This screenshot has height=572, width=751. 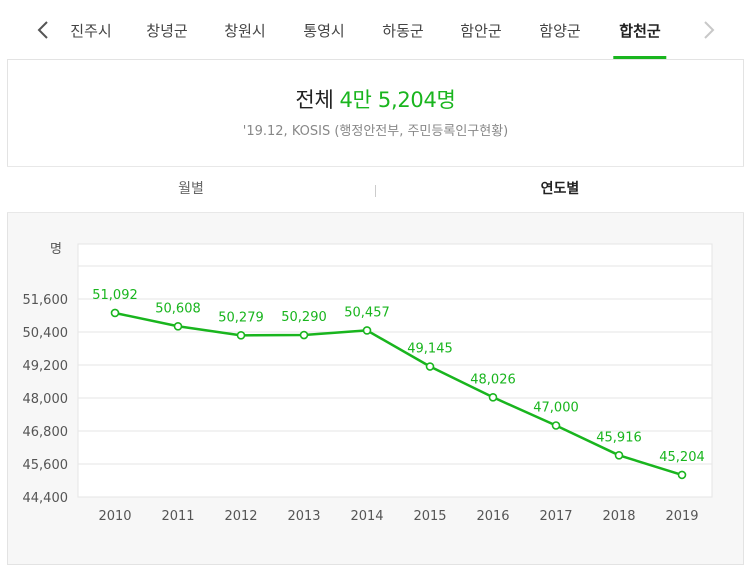 What do you see at coordinates (682, 457) in the screenshot?
I see `data-label: 45,204` at bounding box center [682, 457].